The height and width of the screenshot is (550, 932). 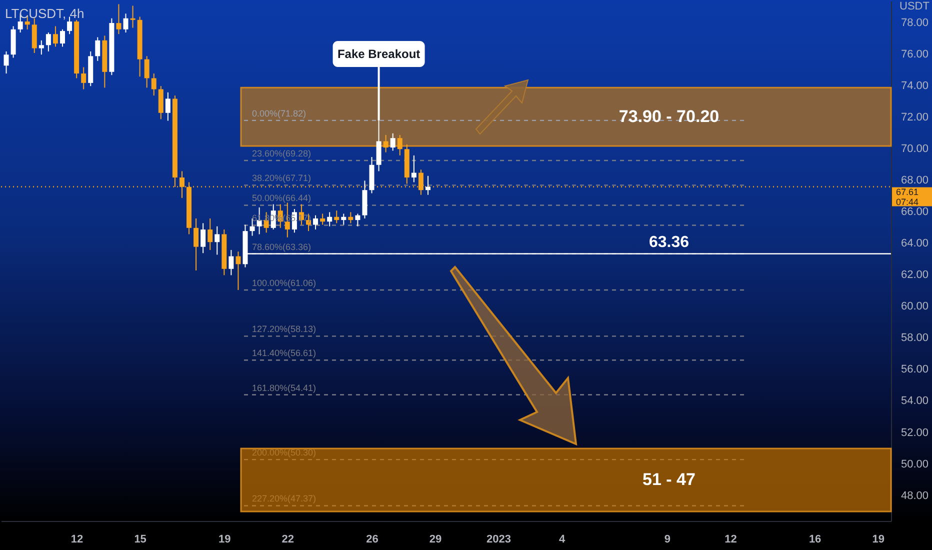 What do you see at coordinates (915, 118) in the screenshot?
I see `y-tick-label: 72.00` at bounding box center [915, 118].